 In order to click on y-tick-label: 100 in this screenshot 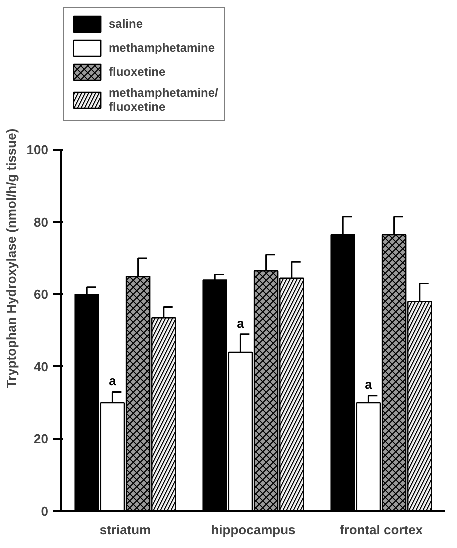, I will do `click(37, 150)`.